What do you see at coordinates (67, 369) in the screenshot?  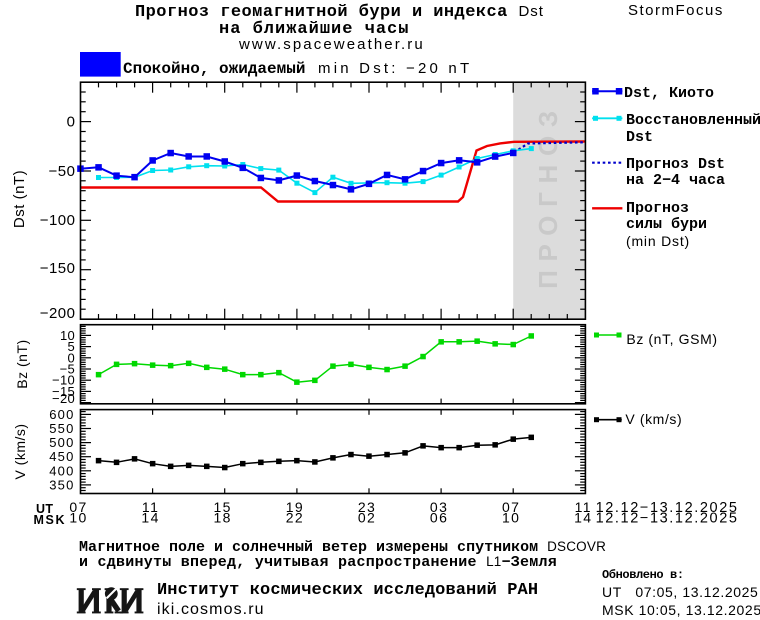 I see `svg-text: −5` at bounding box center [67, 369].